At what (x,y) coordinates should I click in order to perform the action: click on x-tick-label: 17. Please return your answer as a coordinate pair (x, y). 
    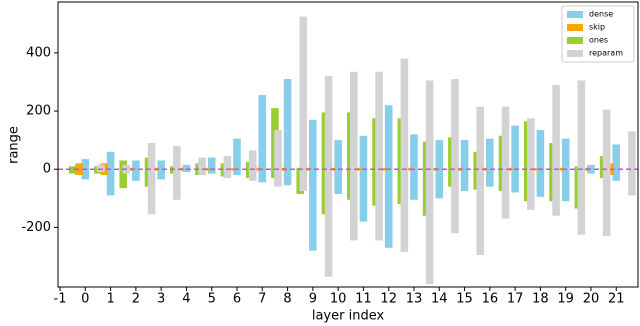
    Looking at the image, I should click on (515, 299).